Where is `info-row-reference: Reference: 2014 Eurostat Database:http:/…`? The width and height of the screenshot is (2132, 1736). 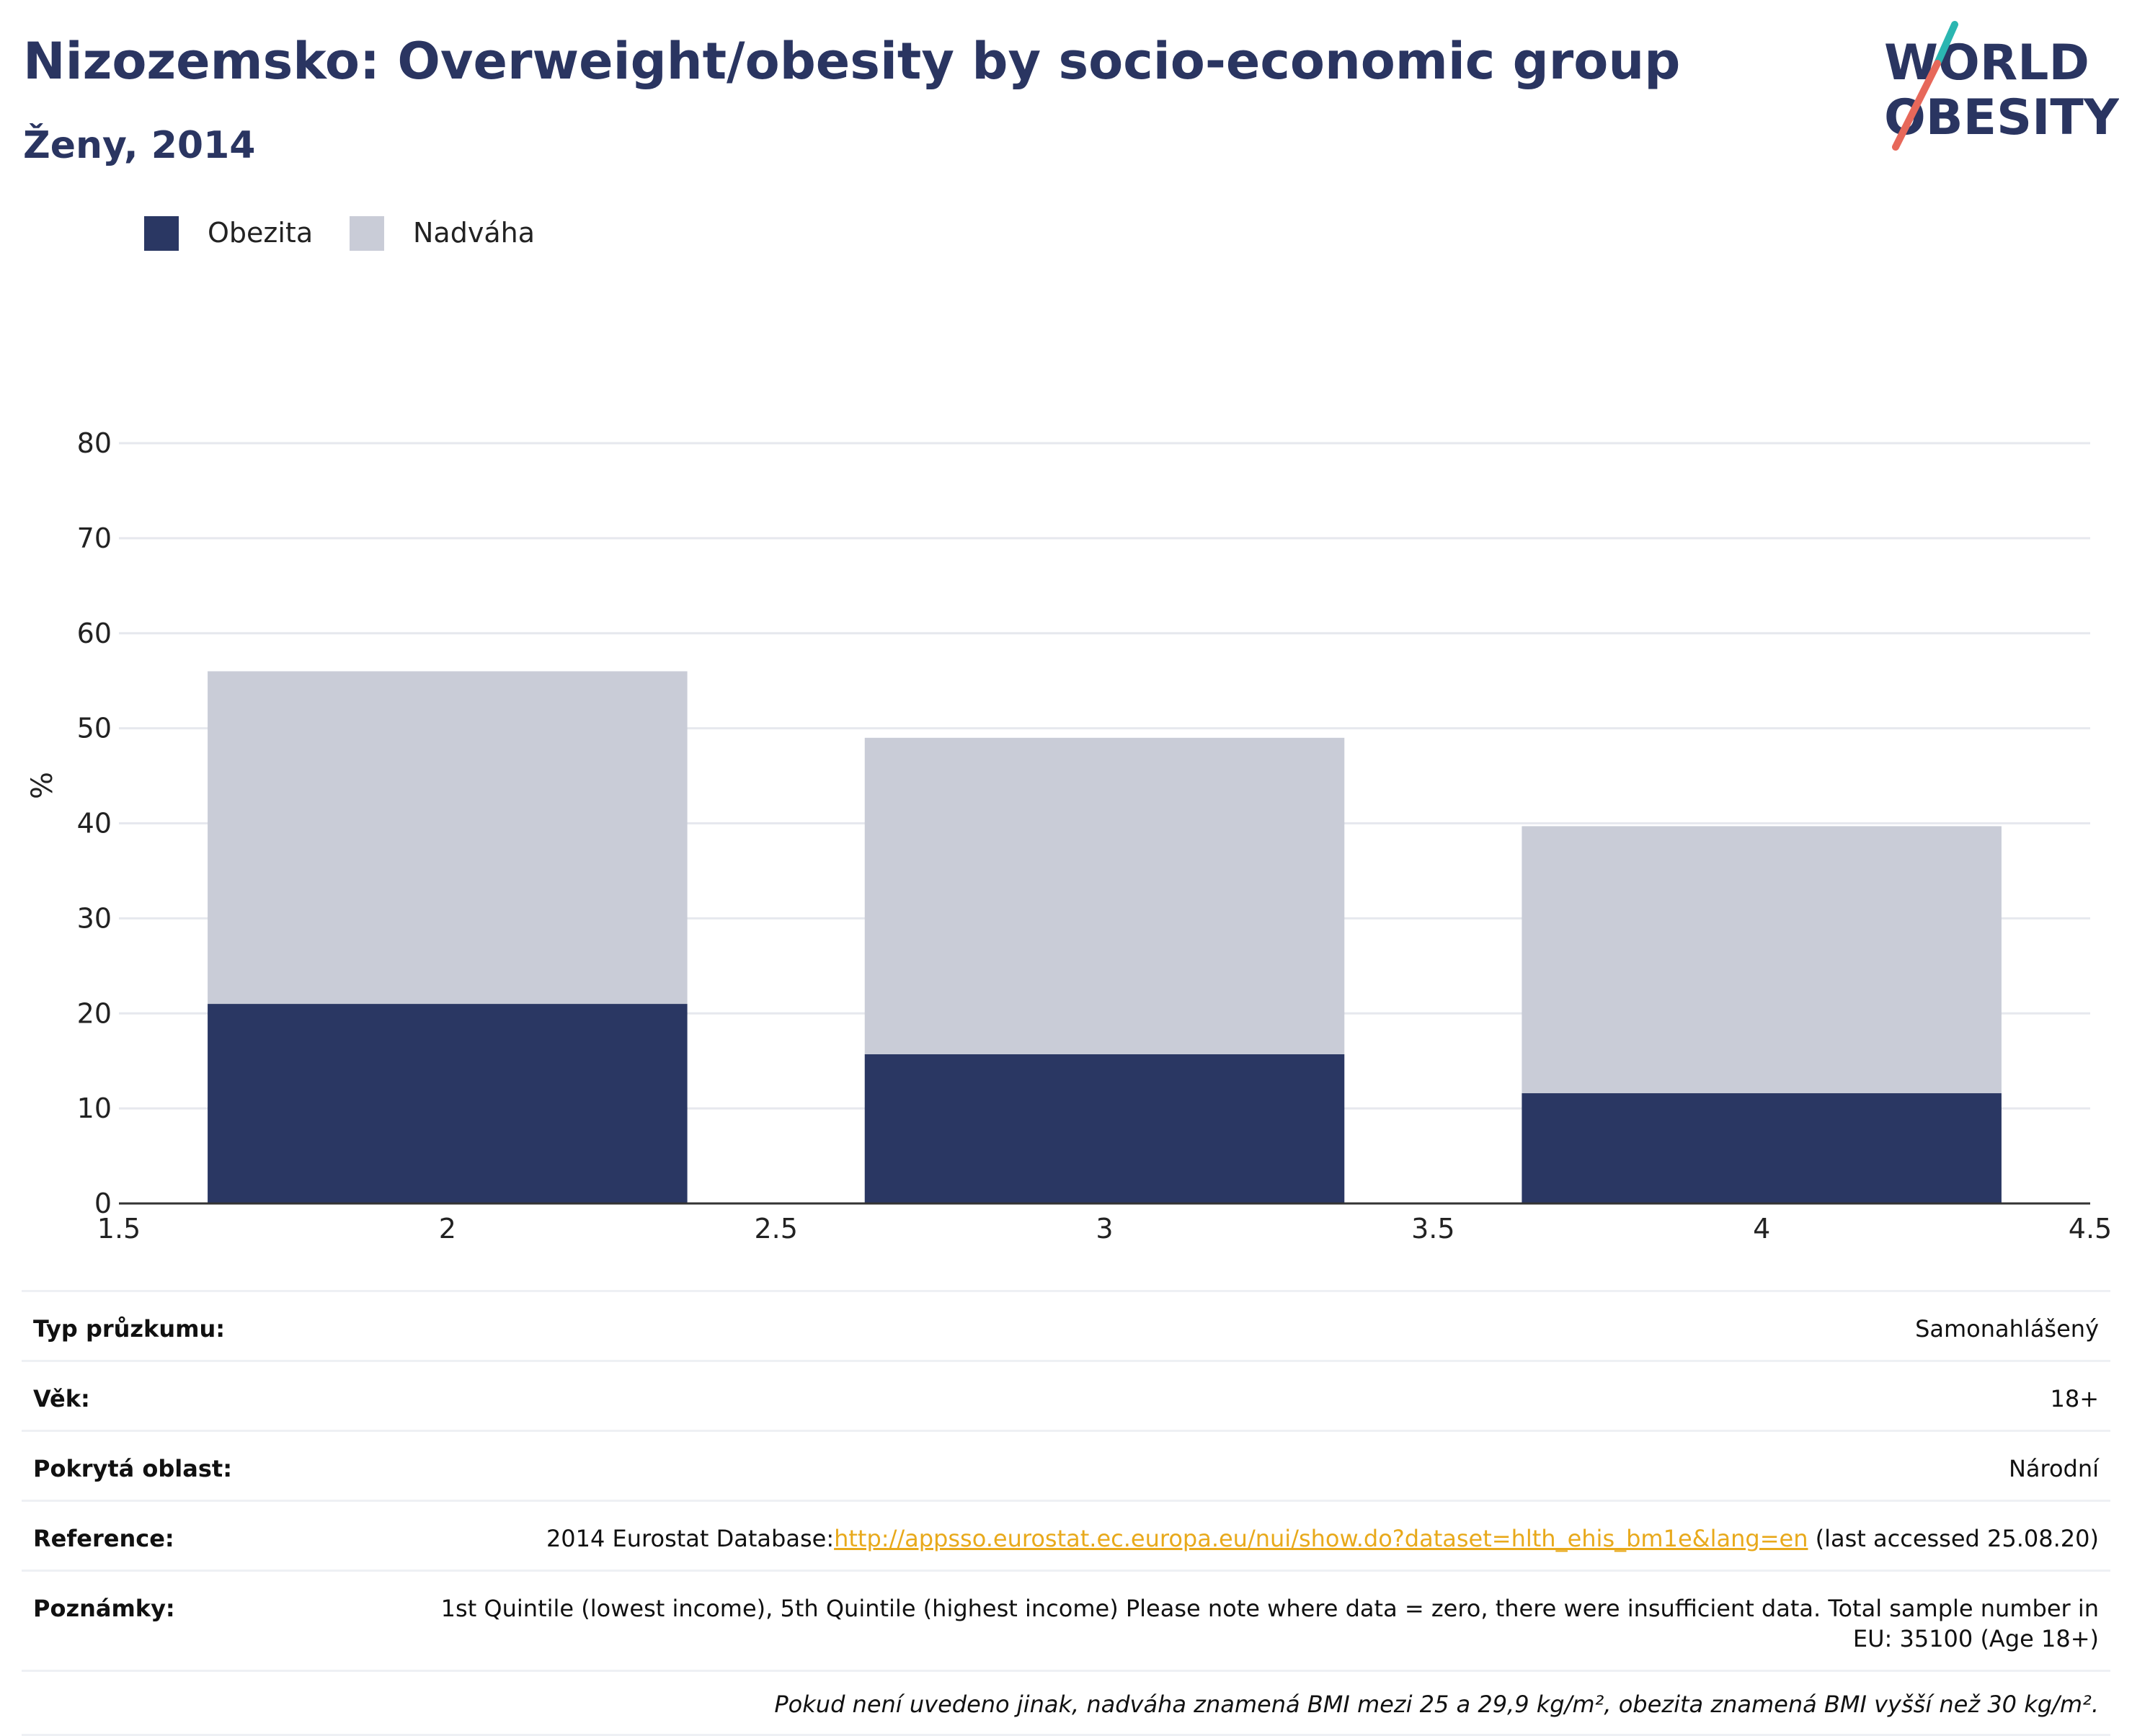
info-row-reference: Reference: 2014 Eurostat Database:http:/… is located at coordinates (1066, 1537).